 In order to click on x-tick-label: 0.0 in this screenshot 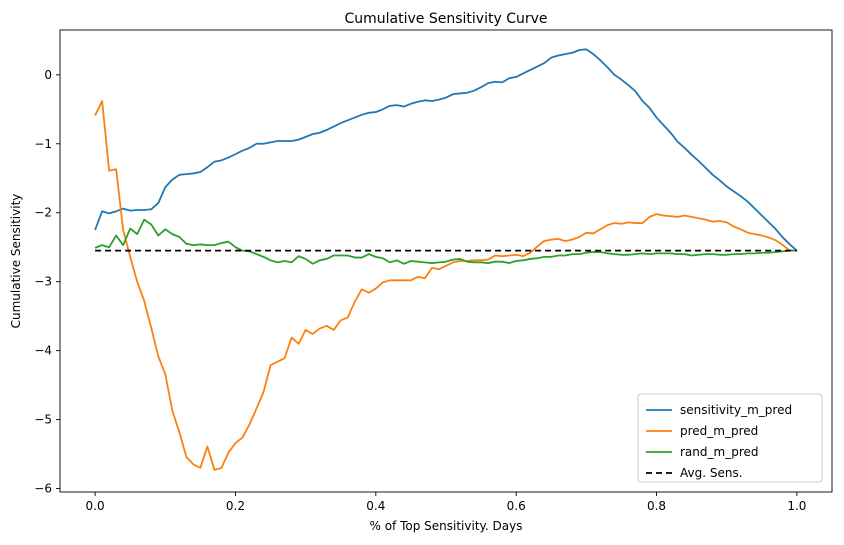, I will do `click(95, 506)`.